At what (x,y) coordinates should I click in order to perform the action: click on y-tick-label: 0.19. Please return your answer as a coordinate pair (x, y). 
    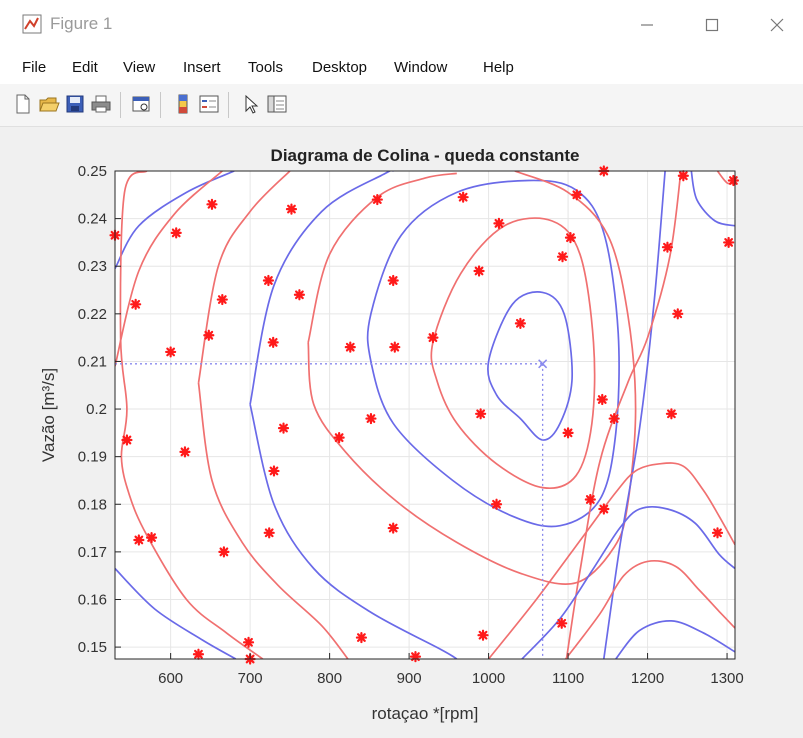
    Looking at the image, I should click on (92, 457).